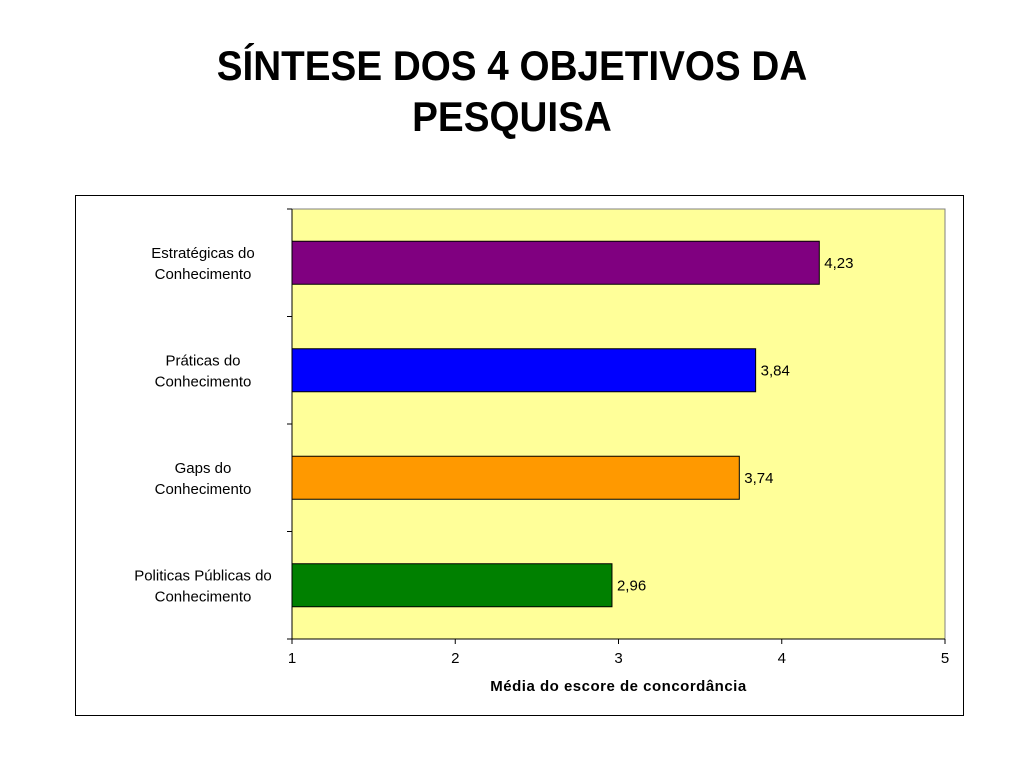 The width and height of the screenshot is (1024, 768). Describe the element at coordinates (512, 91) in the screenshot. I see `slide-title: SÍNTESE DOS 4 OBJETIVOS DA PESQUISA` at that location.